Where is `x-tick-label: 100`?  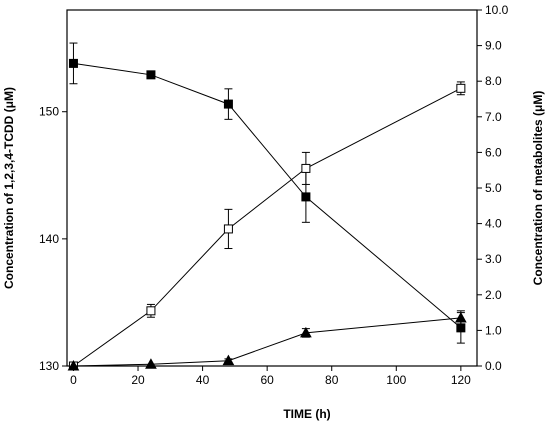 x-tick-label: 100 is located at coordinates (396, 380).